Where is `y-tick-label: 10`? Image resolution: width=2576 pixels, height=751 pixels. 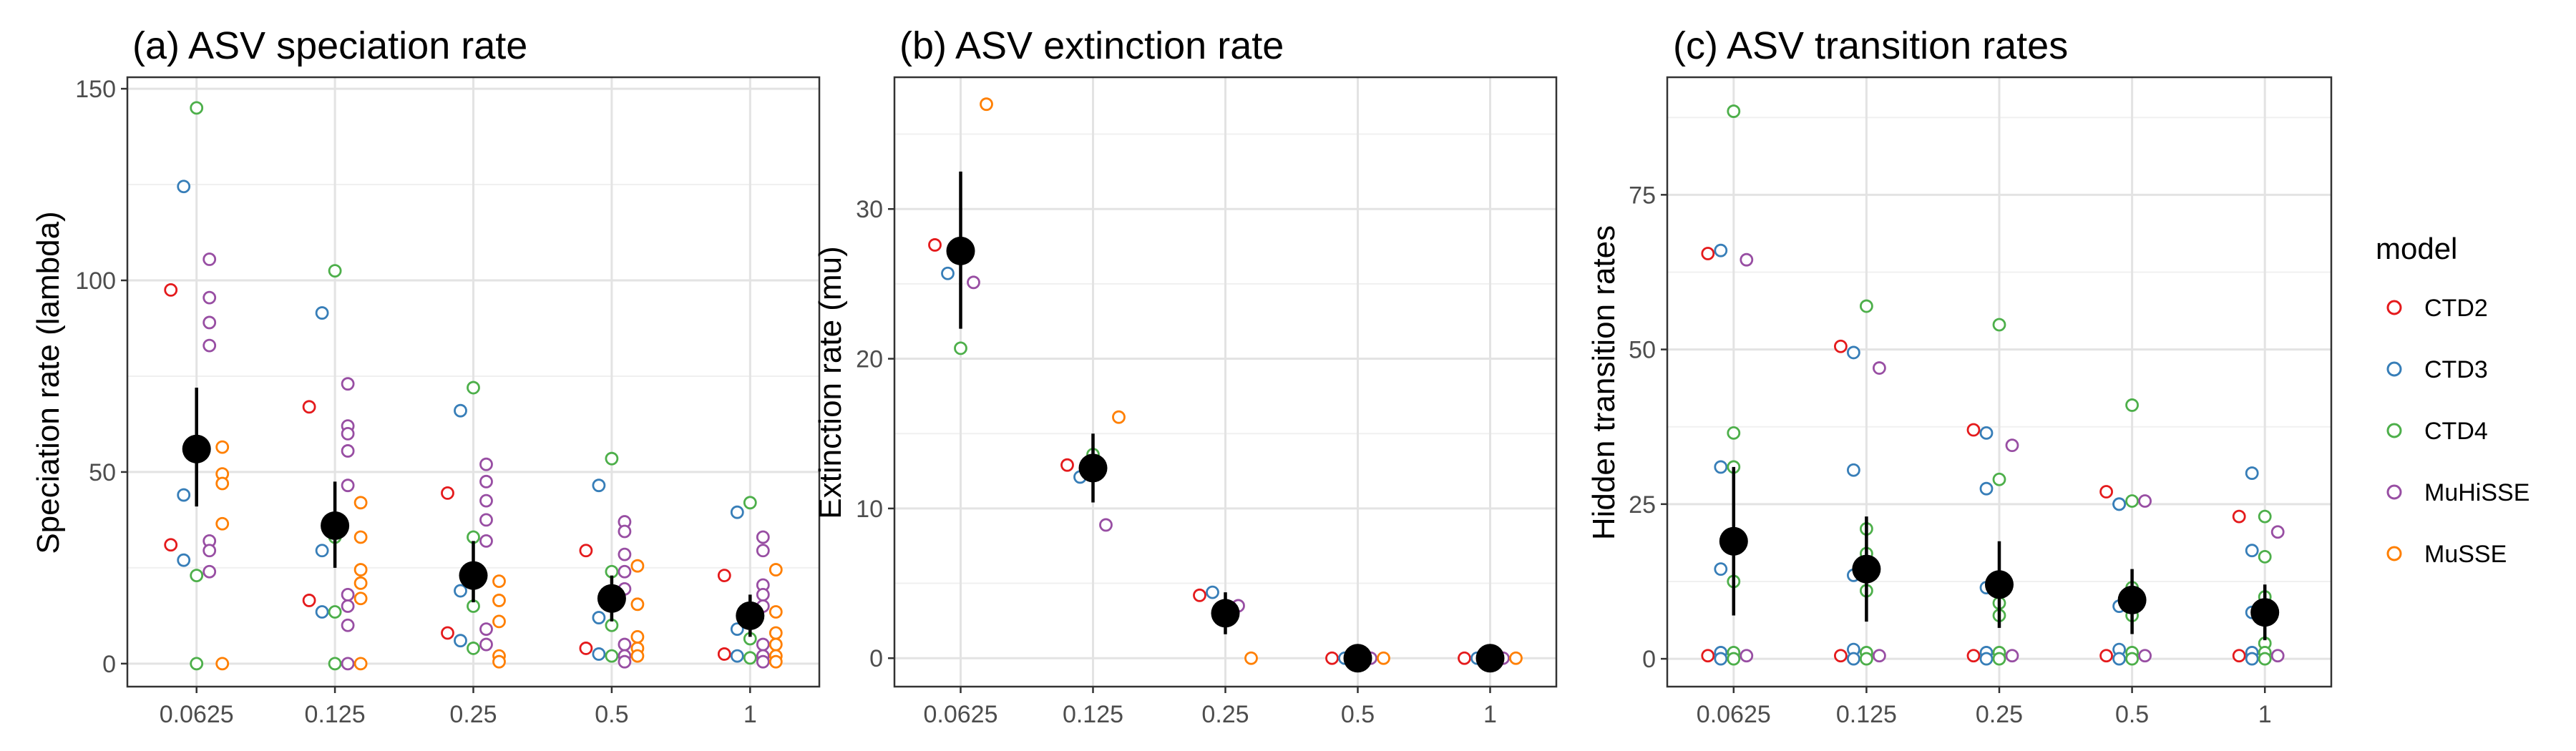
y-tick-label: 10 is located at coordinates (869, 509).